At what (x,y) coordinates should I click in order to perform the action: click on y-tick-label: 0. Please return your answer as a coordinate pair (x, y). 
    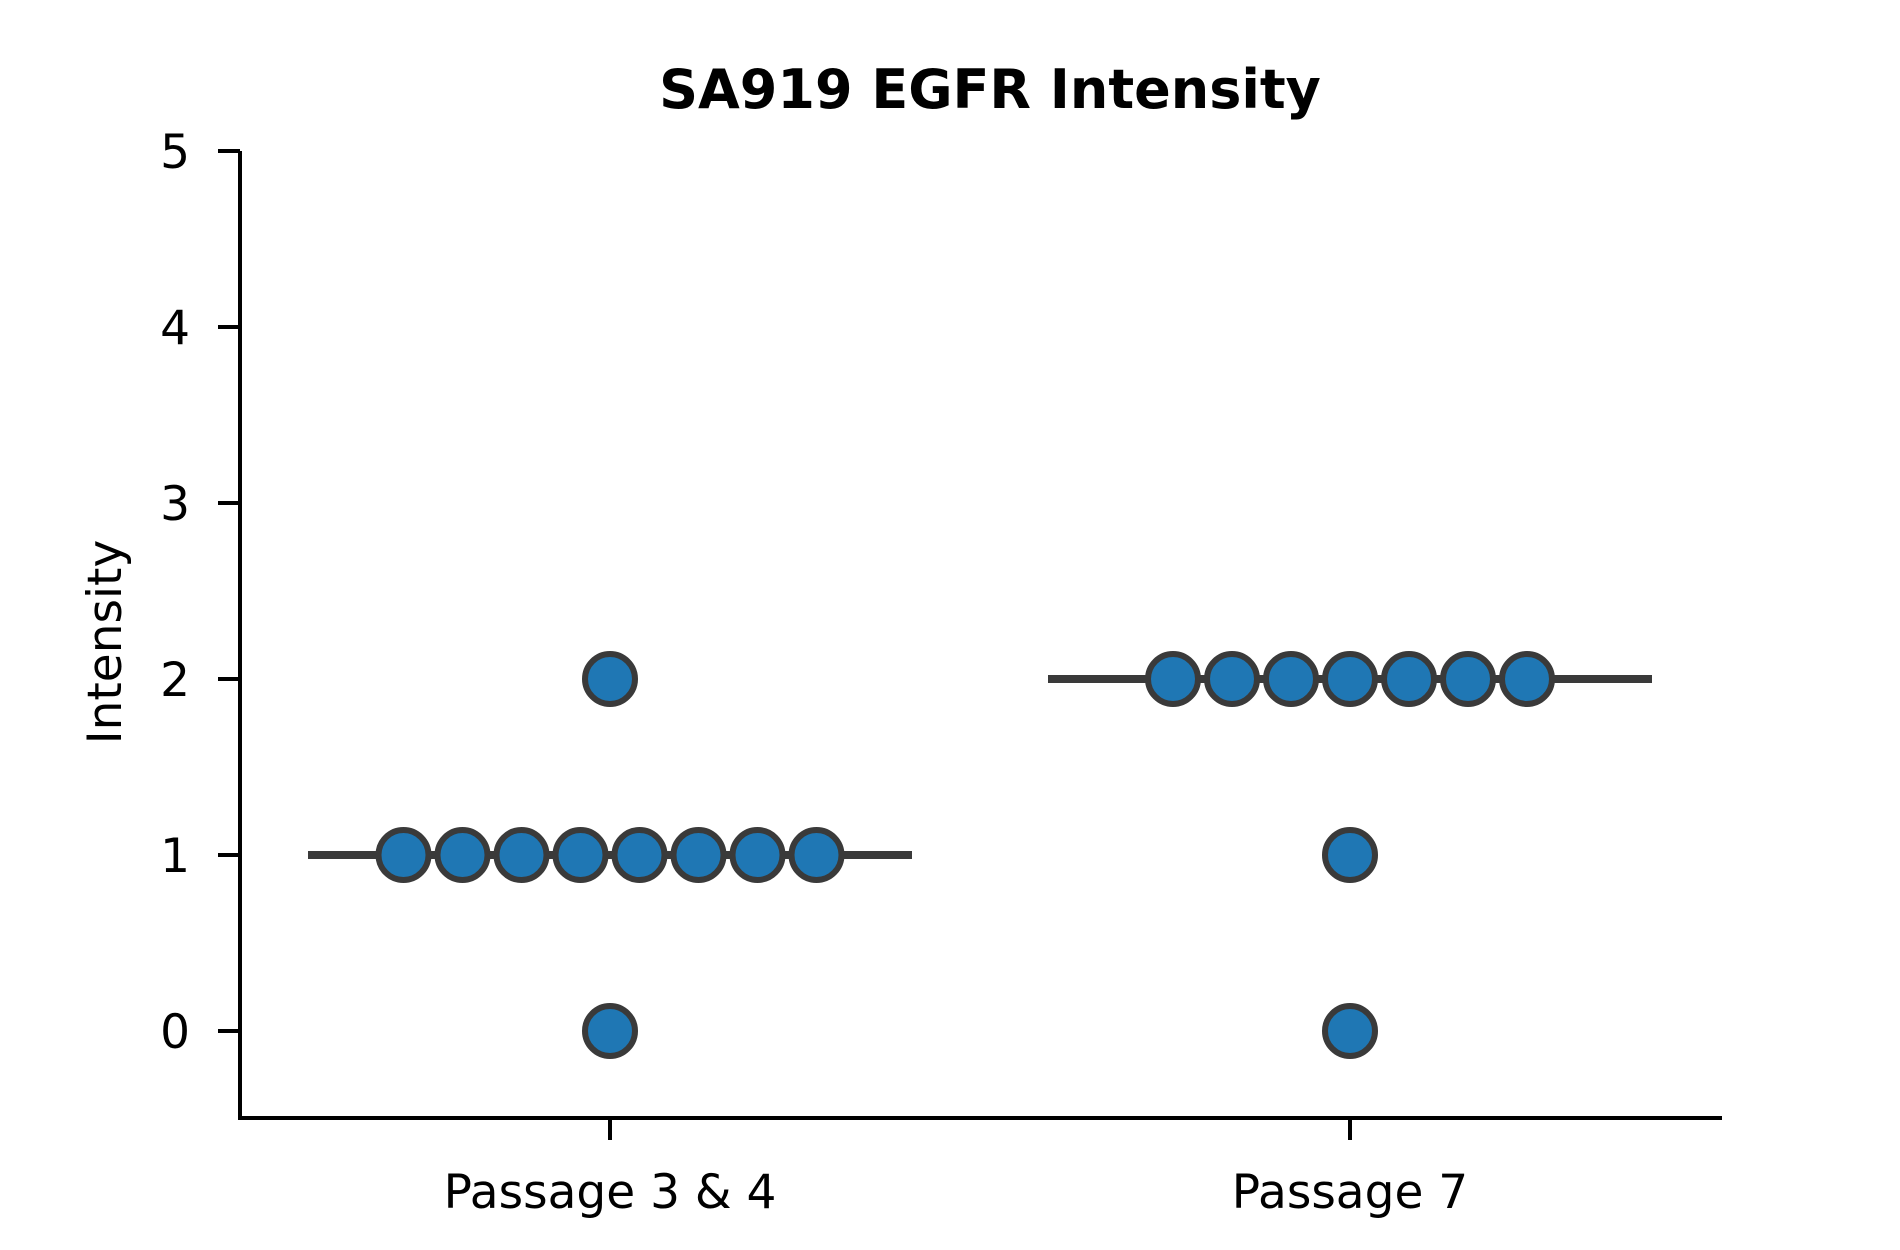
    Looking at the image, I should click on (175, 1032).